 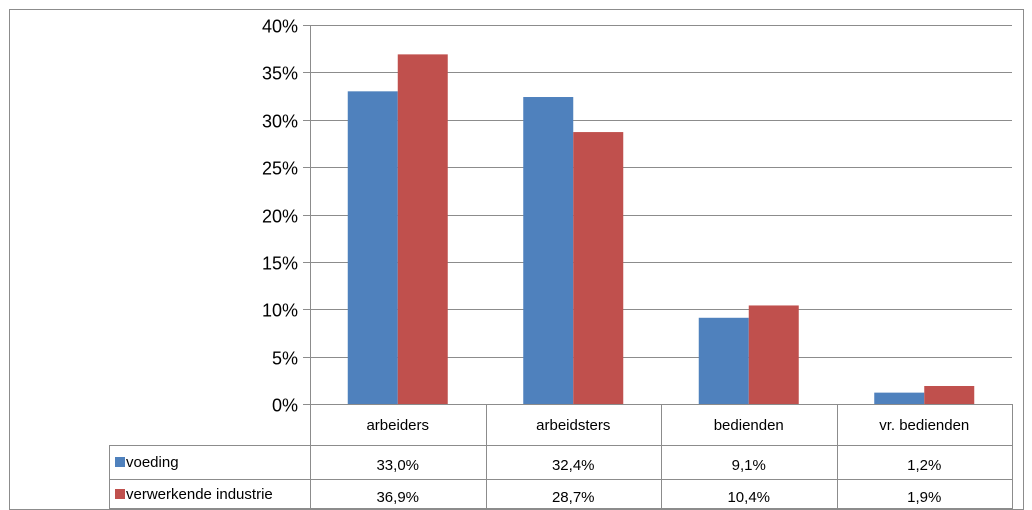 What do you see at coordinates (573, 425) in the screenshot?
I see `x-tick-label: arbeidsters` at bounding box center [573, 425].